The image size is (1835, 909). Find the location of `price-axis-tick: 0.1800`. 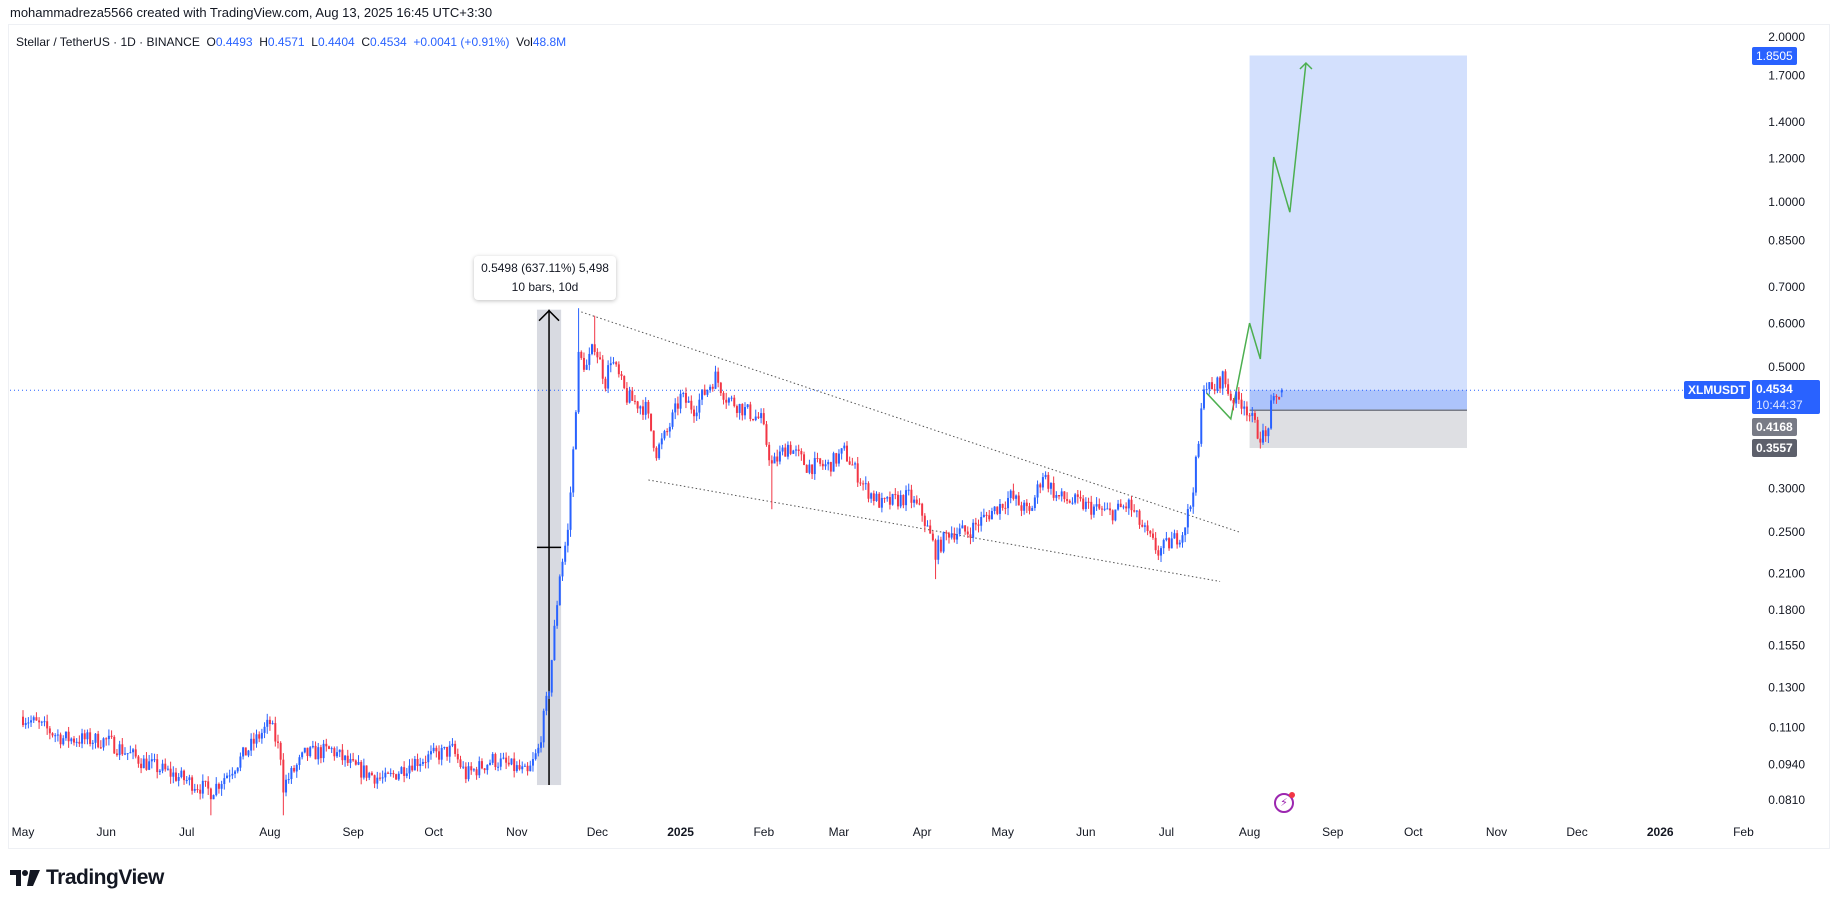

price-axis-tick: 0.1800 is located at coordinates (1786, 610).